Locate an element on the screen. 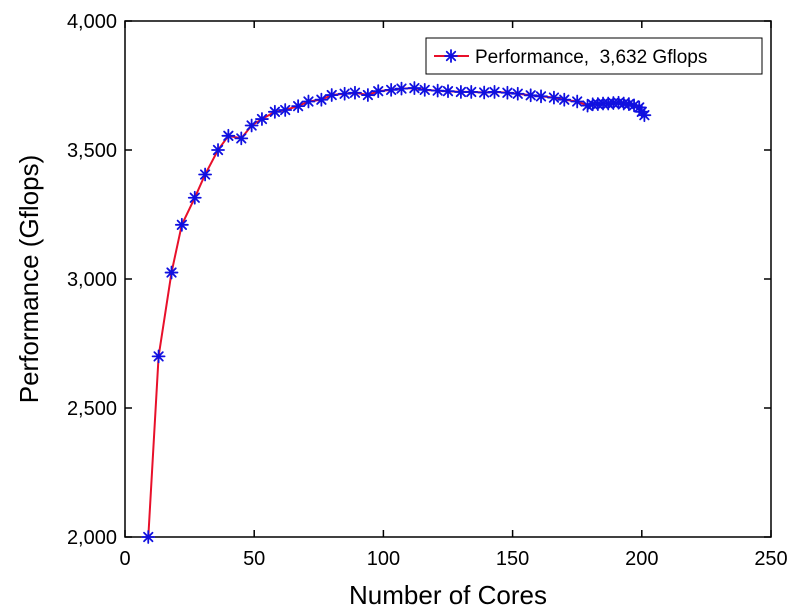 This screenshot has height=609, width=802. y-tick-label: 3,000 is located at coordinates (92, 280).